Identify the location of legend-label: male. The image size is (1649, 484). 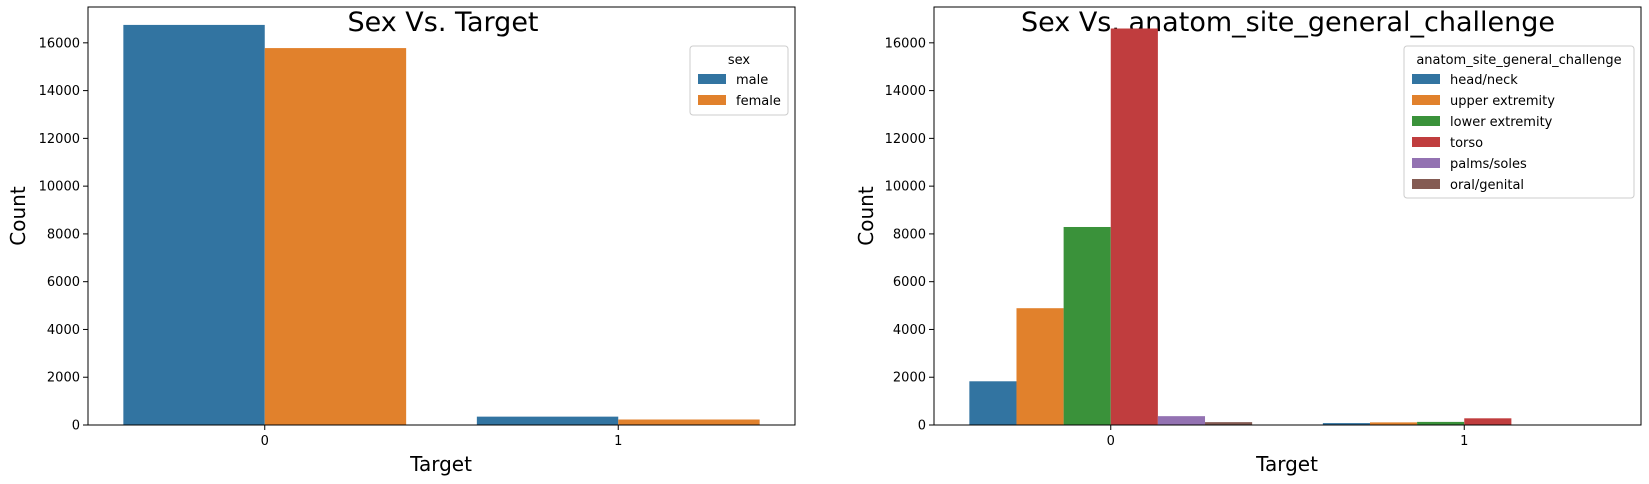
(752, 80).